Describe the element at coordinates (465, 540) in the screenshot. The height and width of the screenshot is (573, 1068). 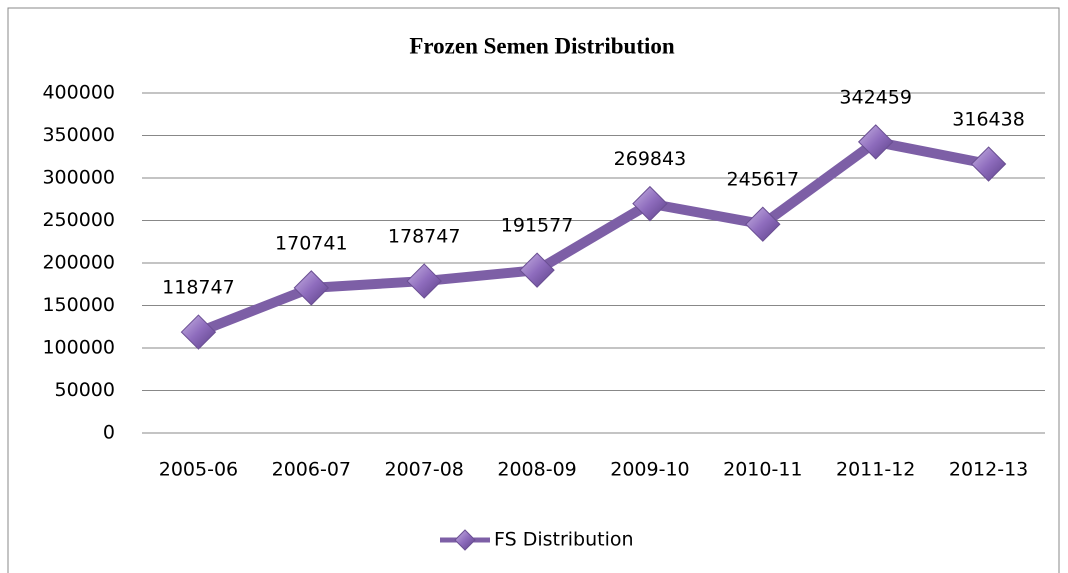
I see `legend-marker` at that location.